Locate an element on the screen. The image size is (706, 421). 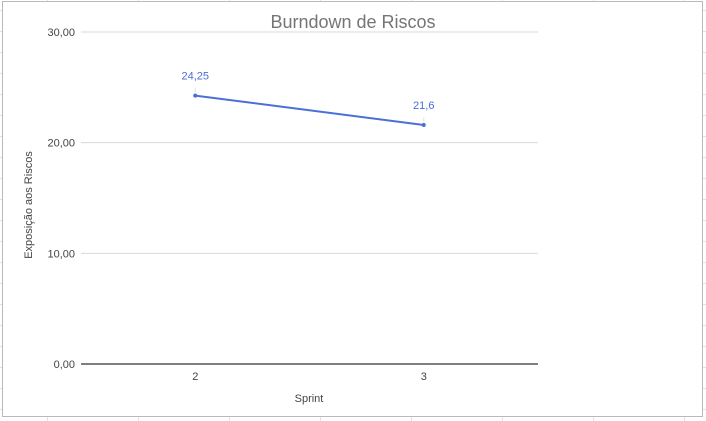
y-tick-label: 0,00 is located at coordinates (64, 365).